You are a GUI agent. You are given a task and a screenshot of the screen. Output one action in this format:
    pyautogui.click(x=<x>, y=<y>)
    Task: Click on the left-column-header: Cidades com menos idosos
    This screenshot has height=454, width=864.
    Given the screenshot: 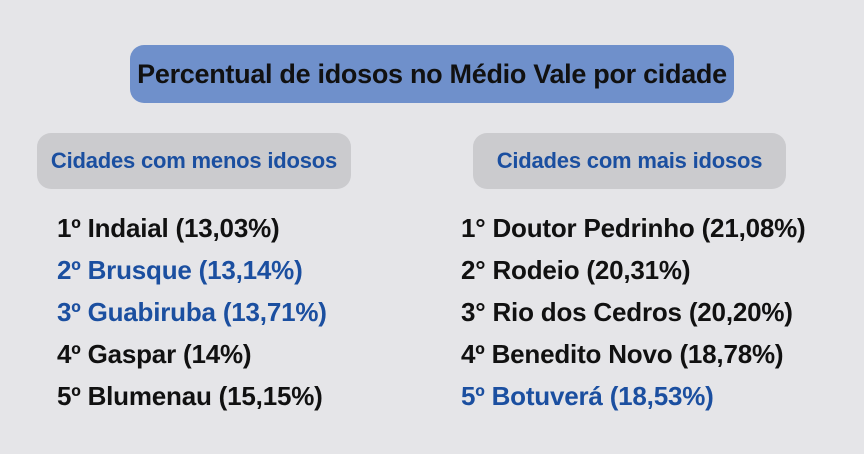 What is the action you would take?
    pyautogui.click(x=194, y=161)
    